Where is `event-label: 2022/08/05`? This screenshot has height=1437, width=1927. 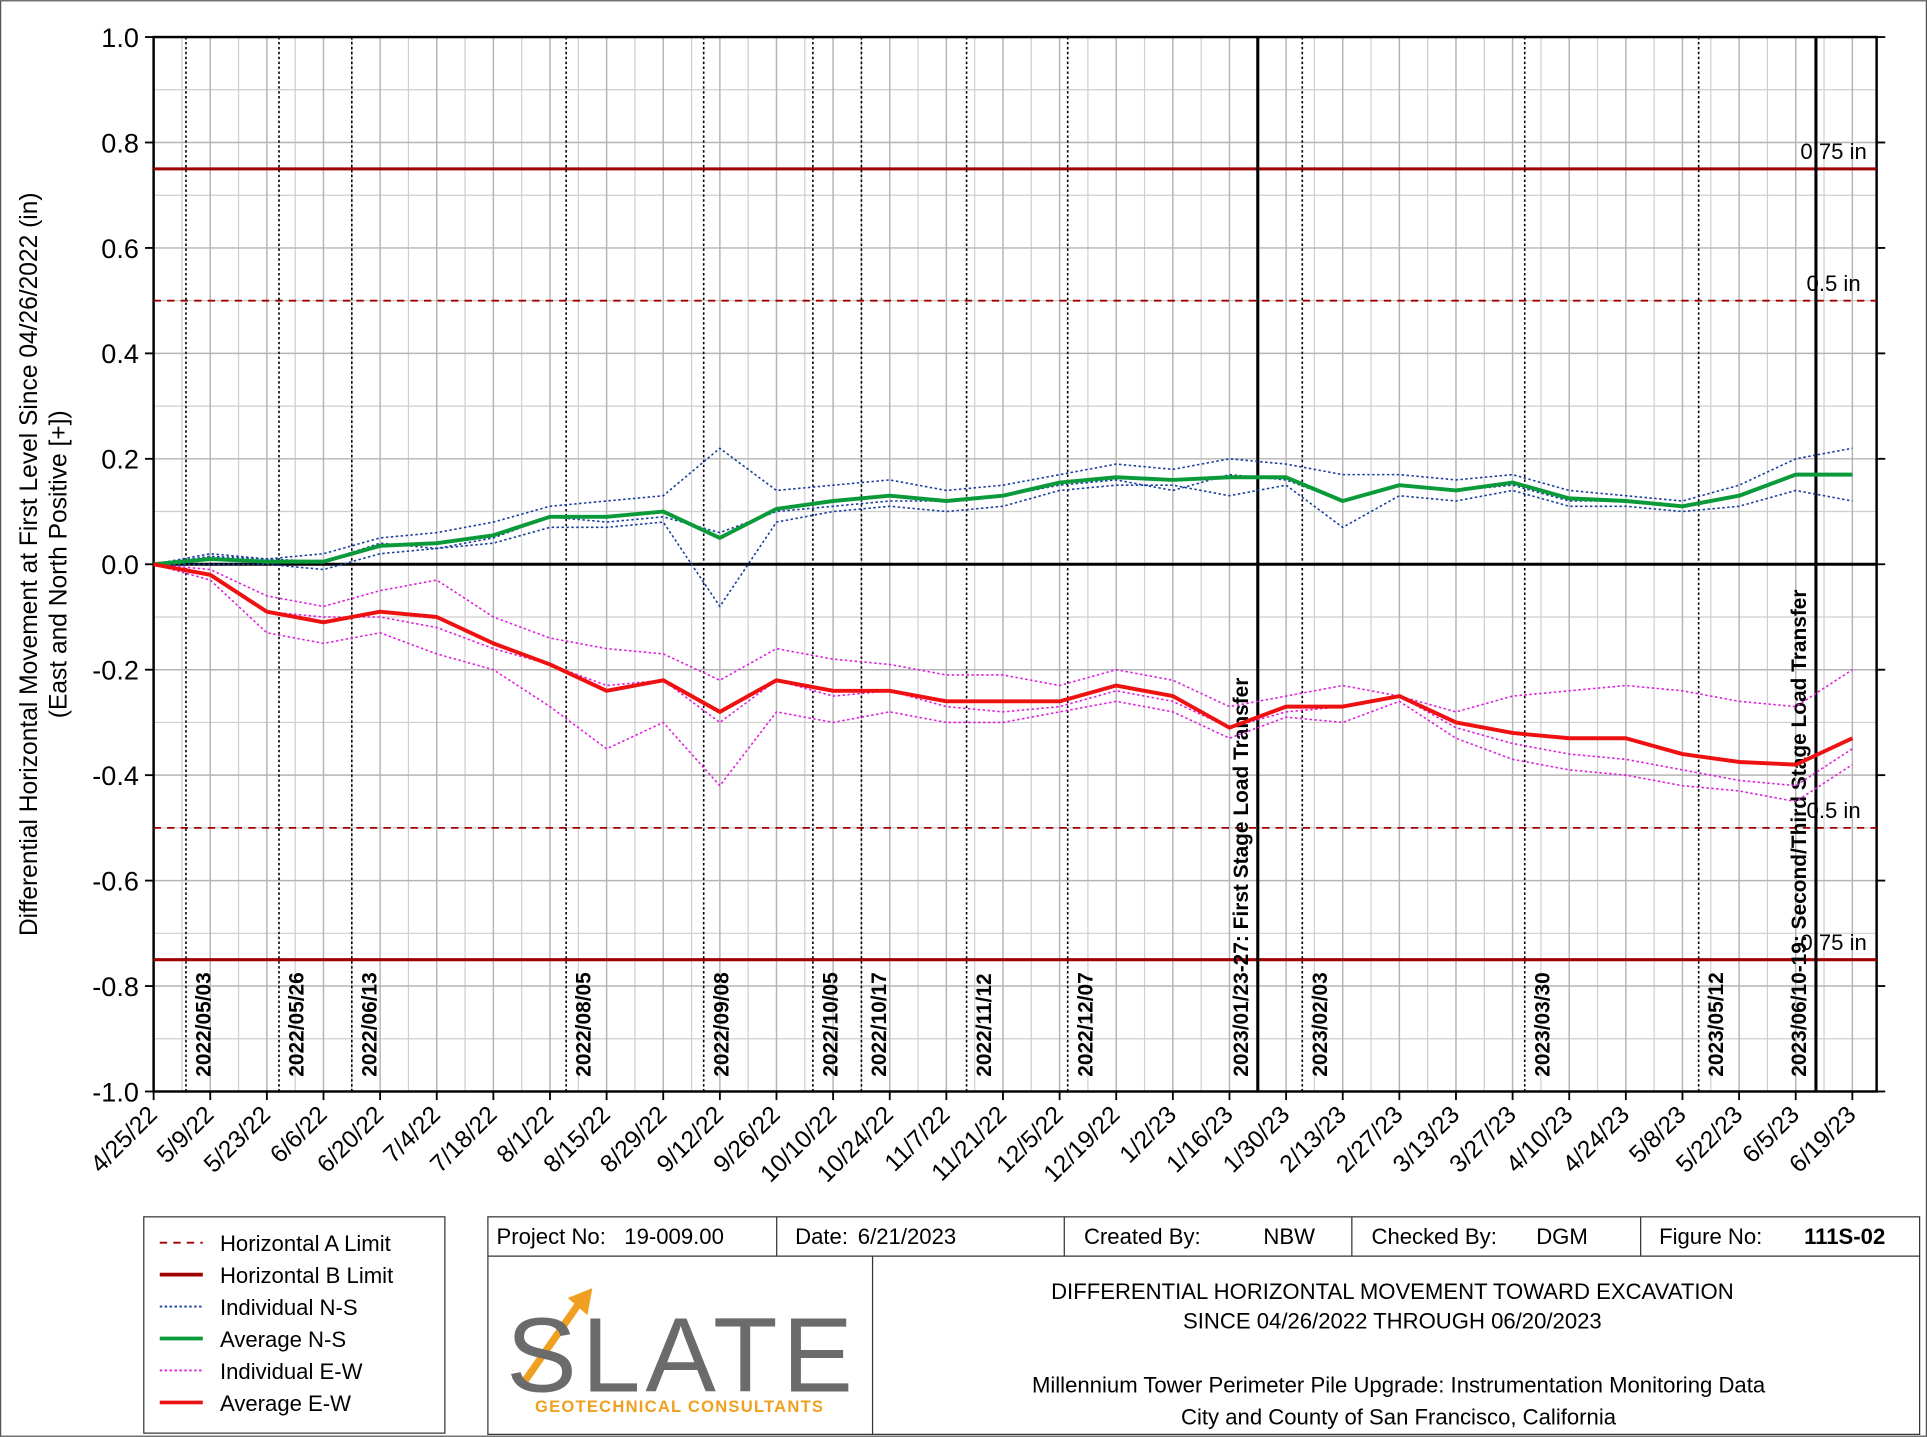 event-label: 2022/08/05 is located at coordinates (584, 1024).